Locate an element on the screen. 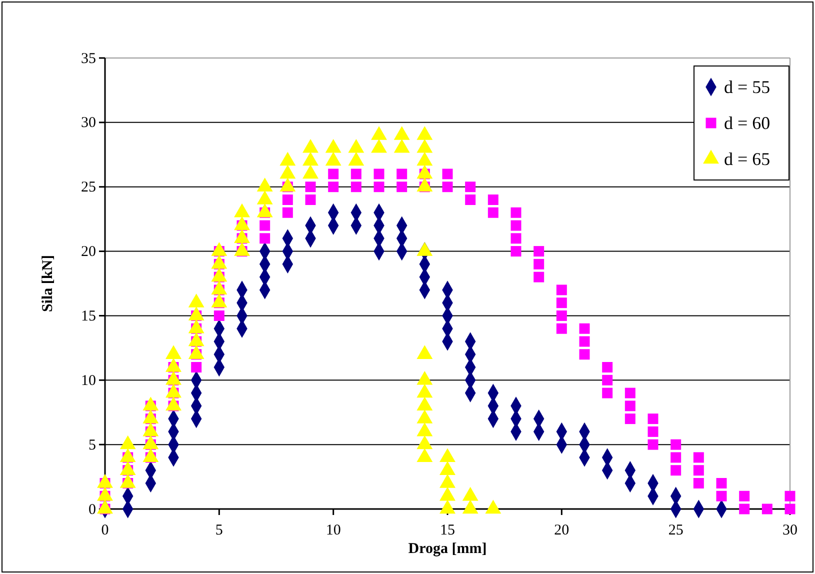 The height and width of the screenshot is (574, 815). legend-label: d = 55 is located at coordinates (747, 87).